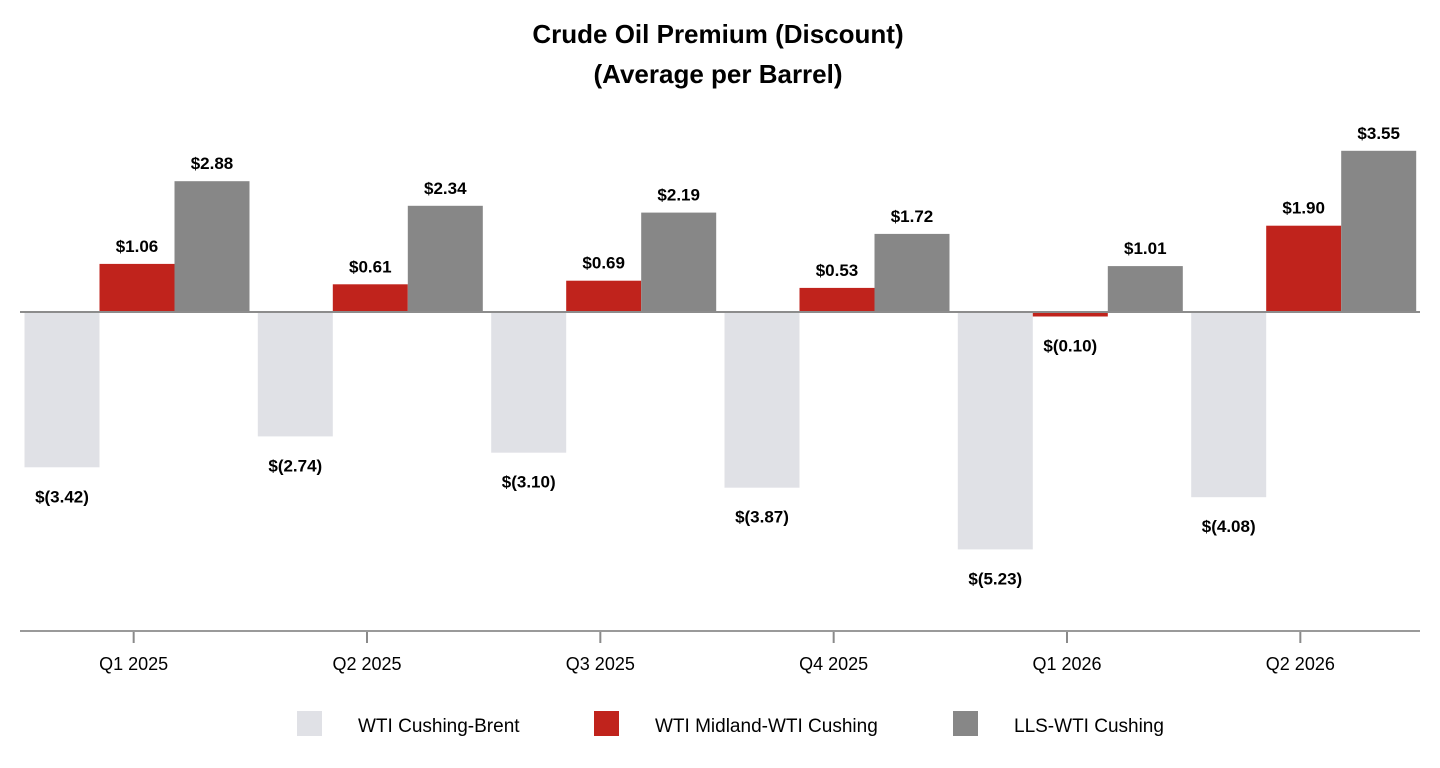 The width and height of the screenshot is (1440, 768). Describe the element at coordinates (603, 263) in the screenshot. I see `data-label: $0.69` at that location.